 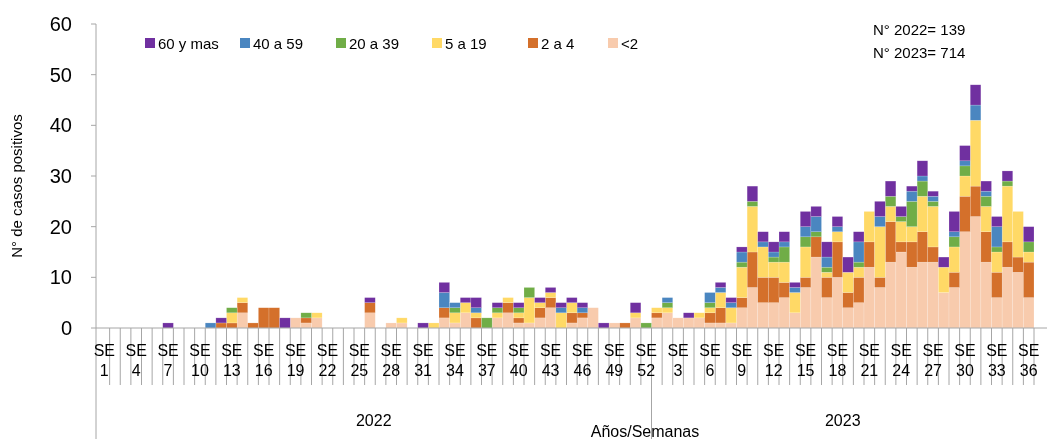 What do you see at coordinates (710, 360) in the screenshot?
I see `x-tick-label: SE 6` at bounding box center [710, 360].